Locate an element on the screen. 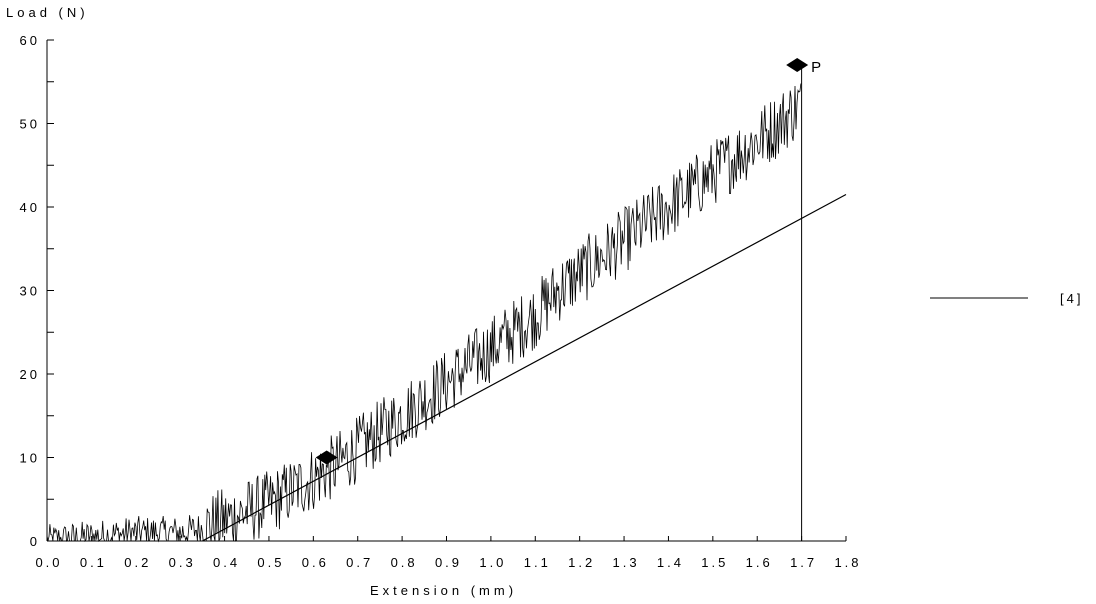 This screenshot has height=604, width=1096. x-tick-label: 1.2 is located at coordinates (581, 562).